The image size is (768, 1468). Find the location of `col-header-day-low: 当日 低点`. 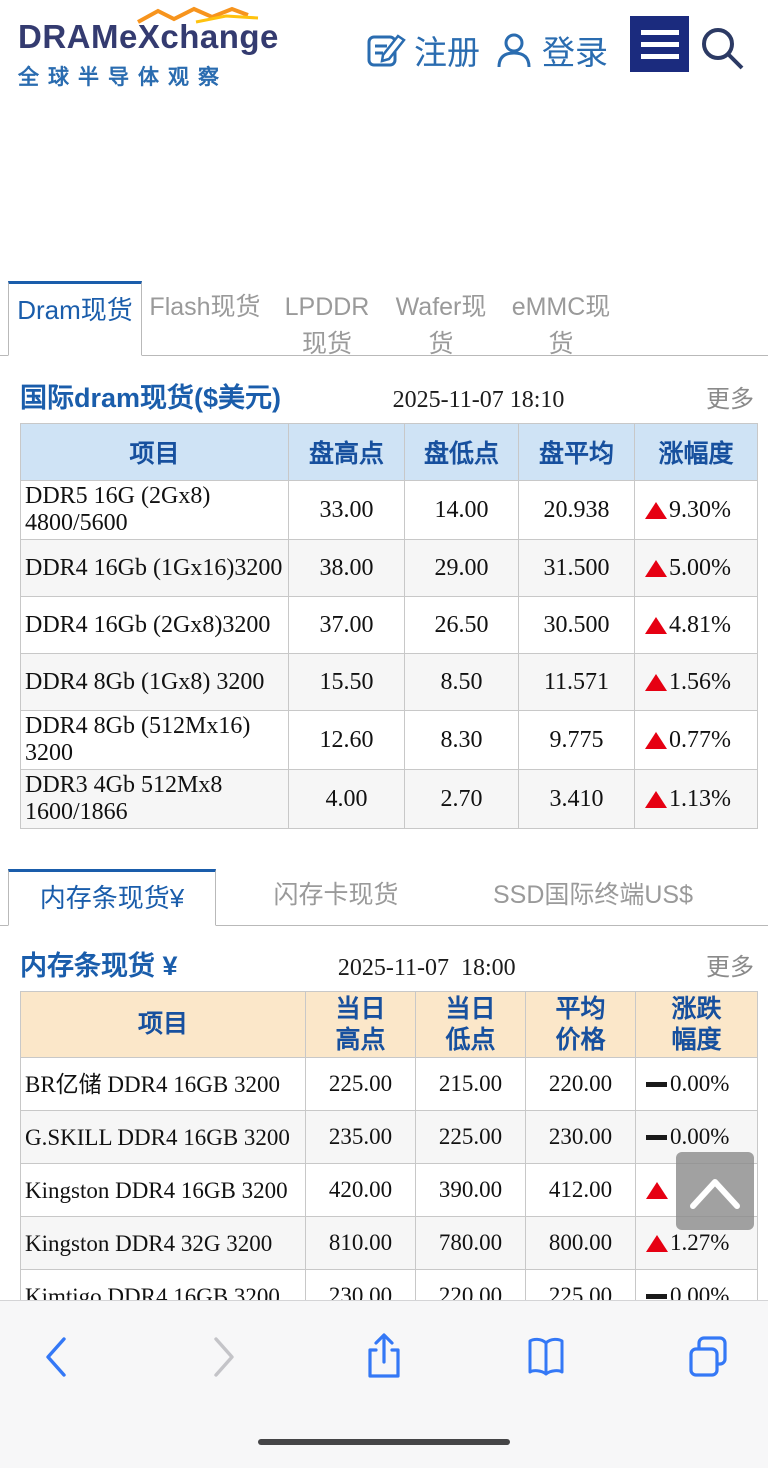

col-header-day-low: 当日 低点 is located at coordinates (470, 1024).